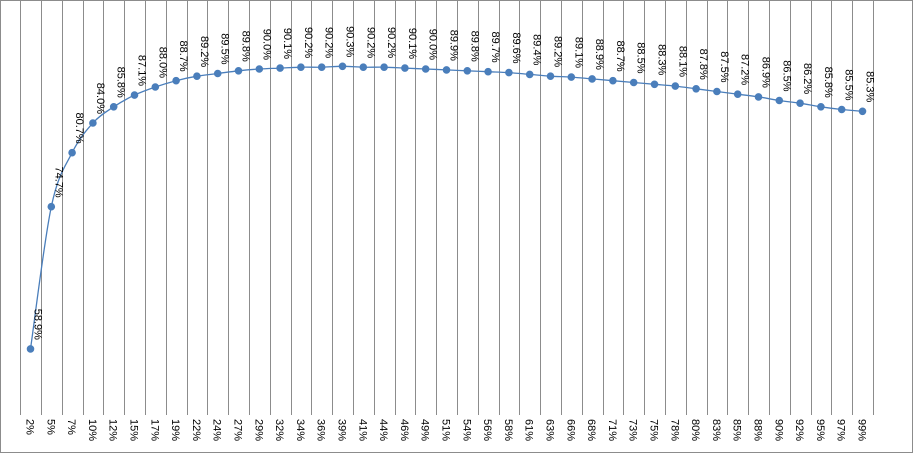 The height and width of the screenshot is (454, 913). Describe the element at coordinates (766, 72) in the screenshot. I see `data-label: 86.9%` at that location.